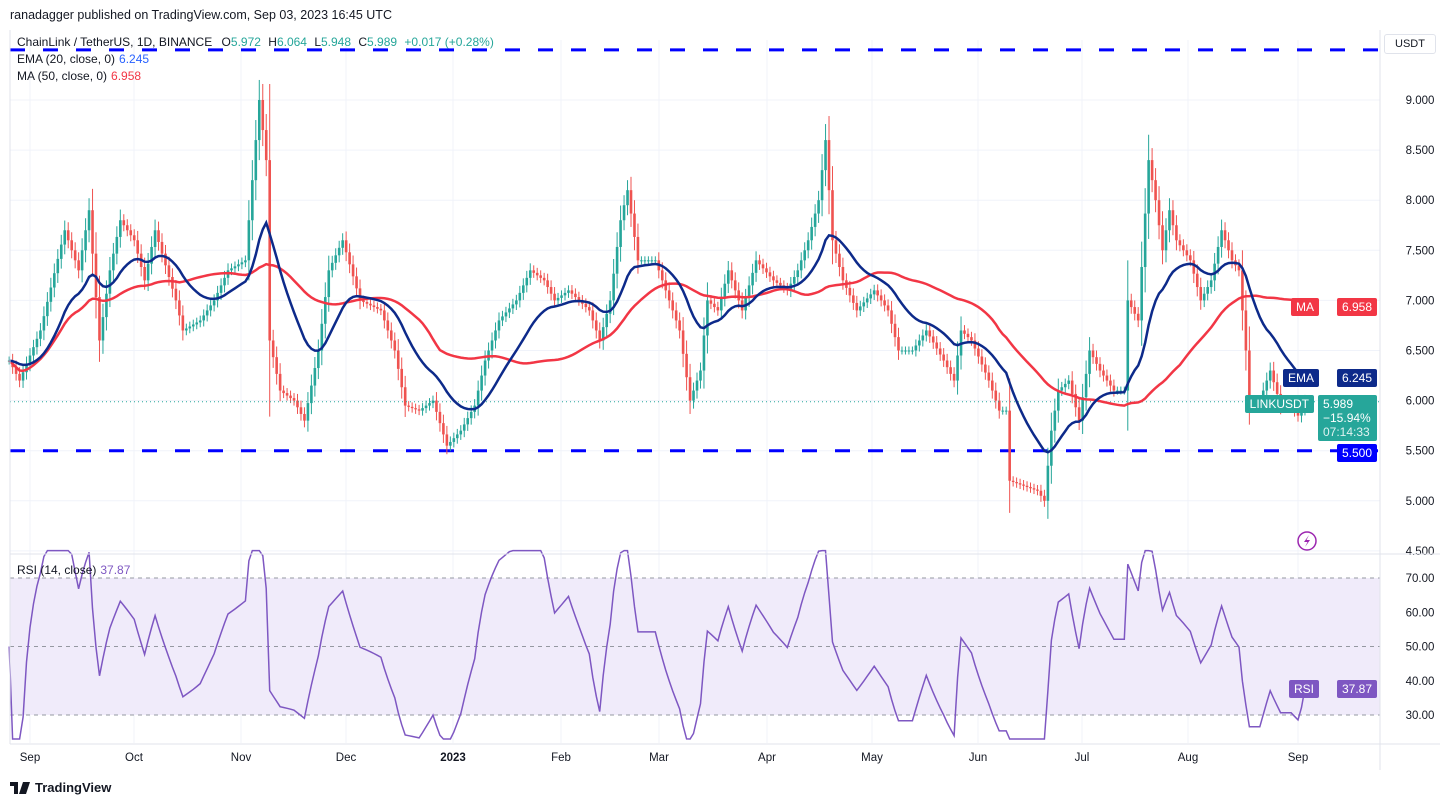  What do you see at coordinates (60, 787) in the screenshot?
I see `tradingview-logo: TradingView` at bounding box center [60, 787].